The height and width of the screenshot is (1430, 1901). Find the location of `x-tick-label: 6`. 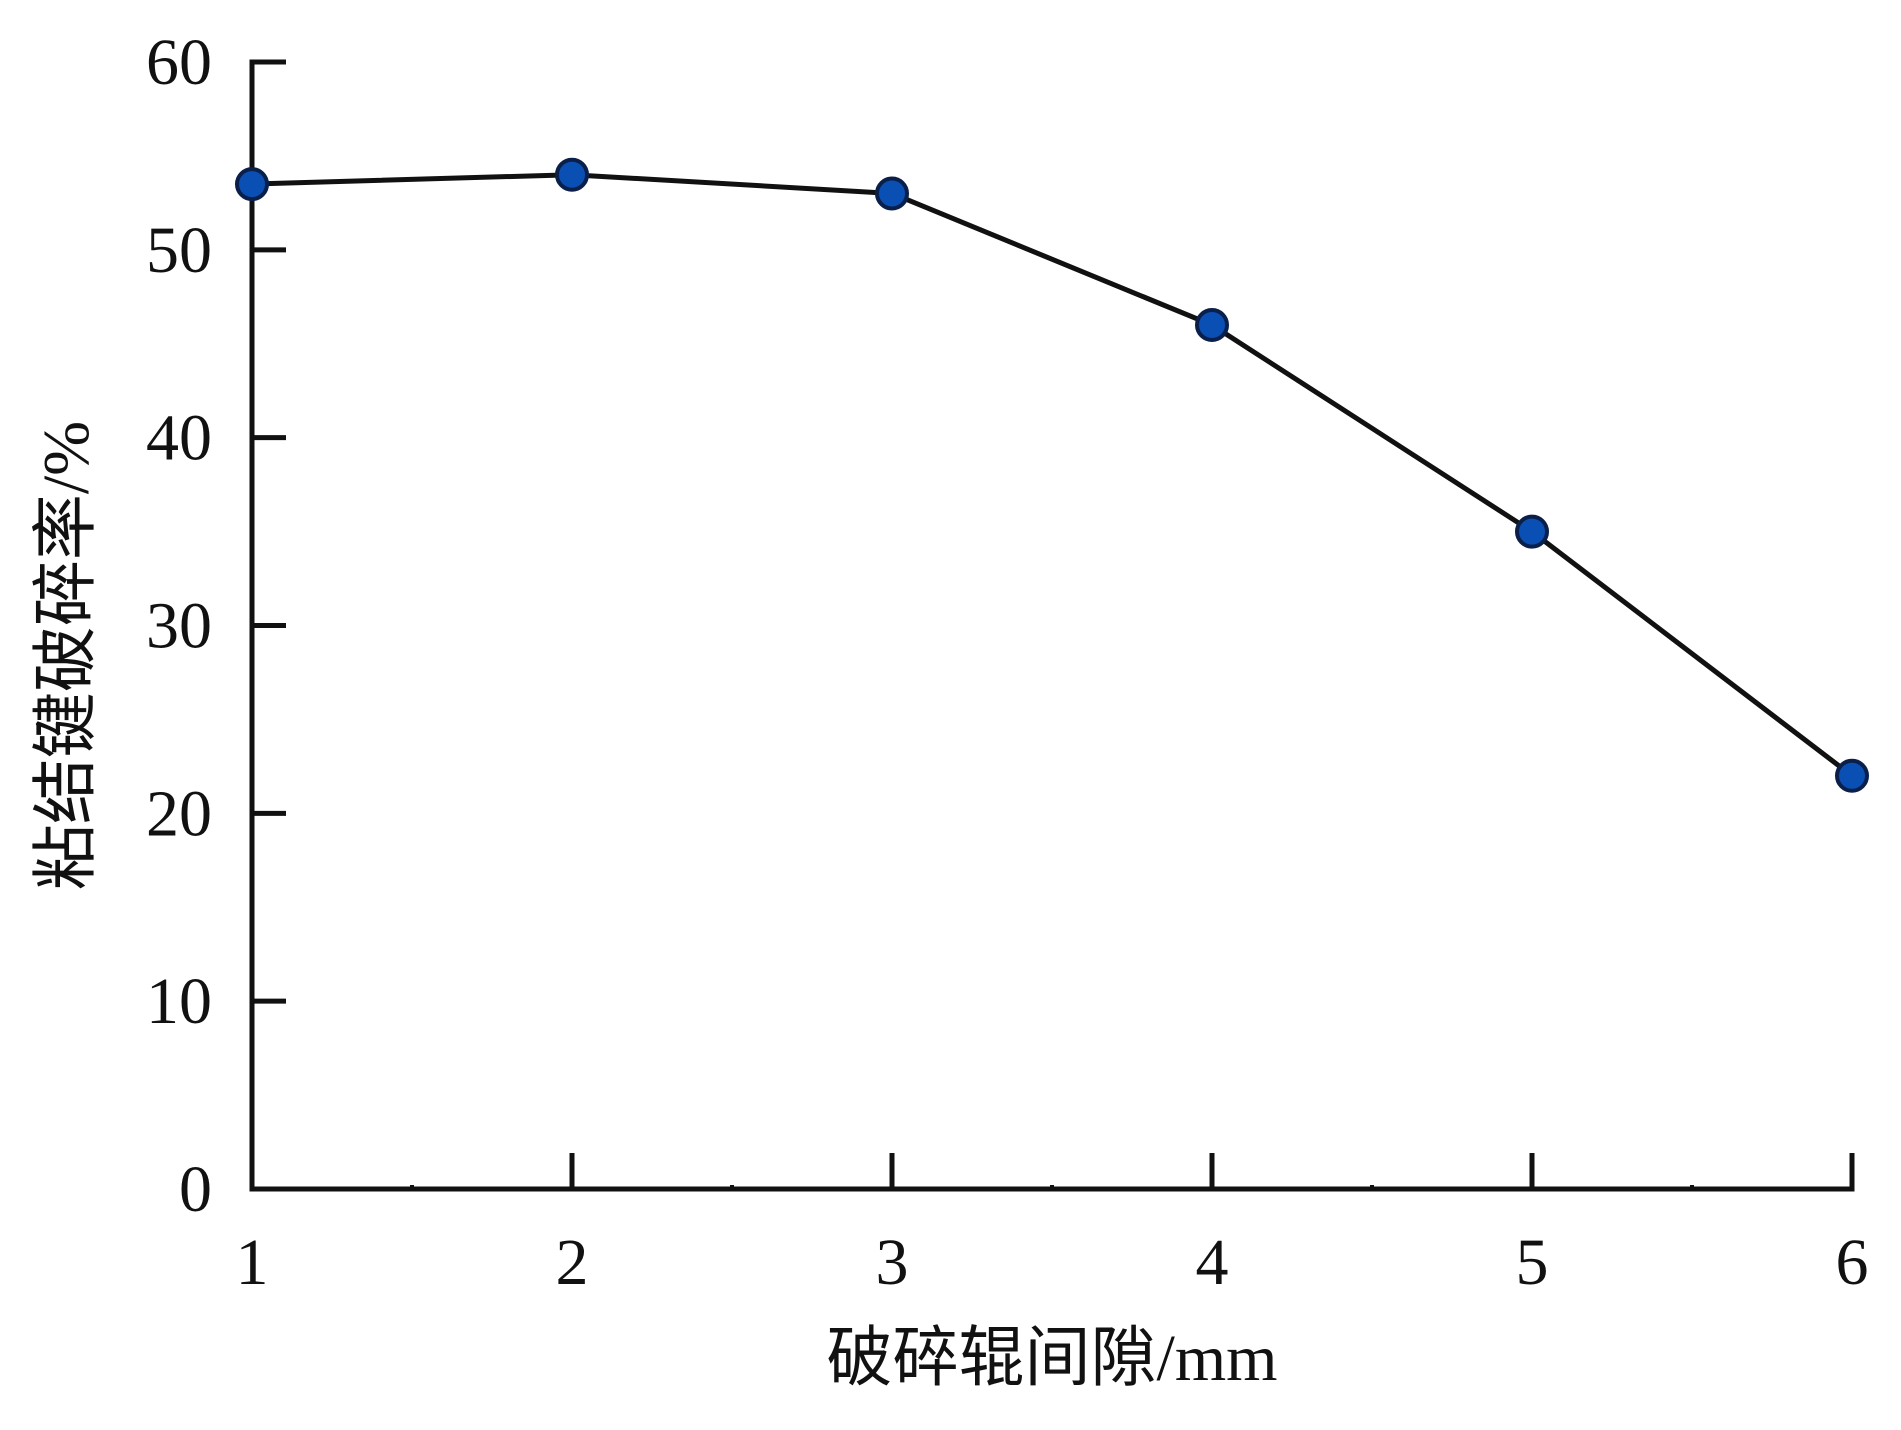

x-tick-label: 6 is located at coordinates (1852, 1262).